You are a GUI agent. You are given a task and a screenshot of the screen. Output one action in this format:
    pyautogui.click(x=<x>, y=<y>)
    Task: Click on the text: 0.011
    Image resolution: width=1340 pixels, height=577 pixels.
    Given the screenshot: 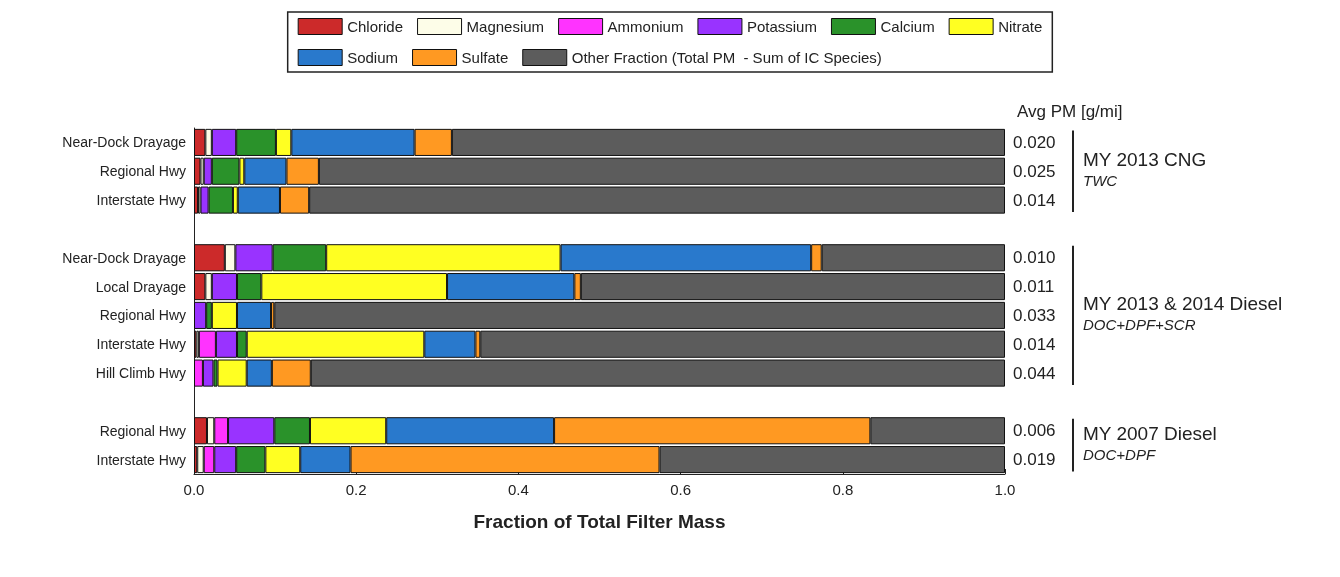 What is the action you would take?
    pyautogui.click(x=1034, y=287)
    